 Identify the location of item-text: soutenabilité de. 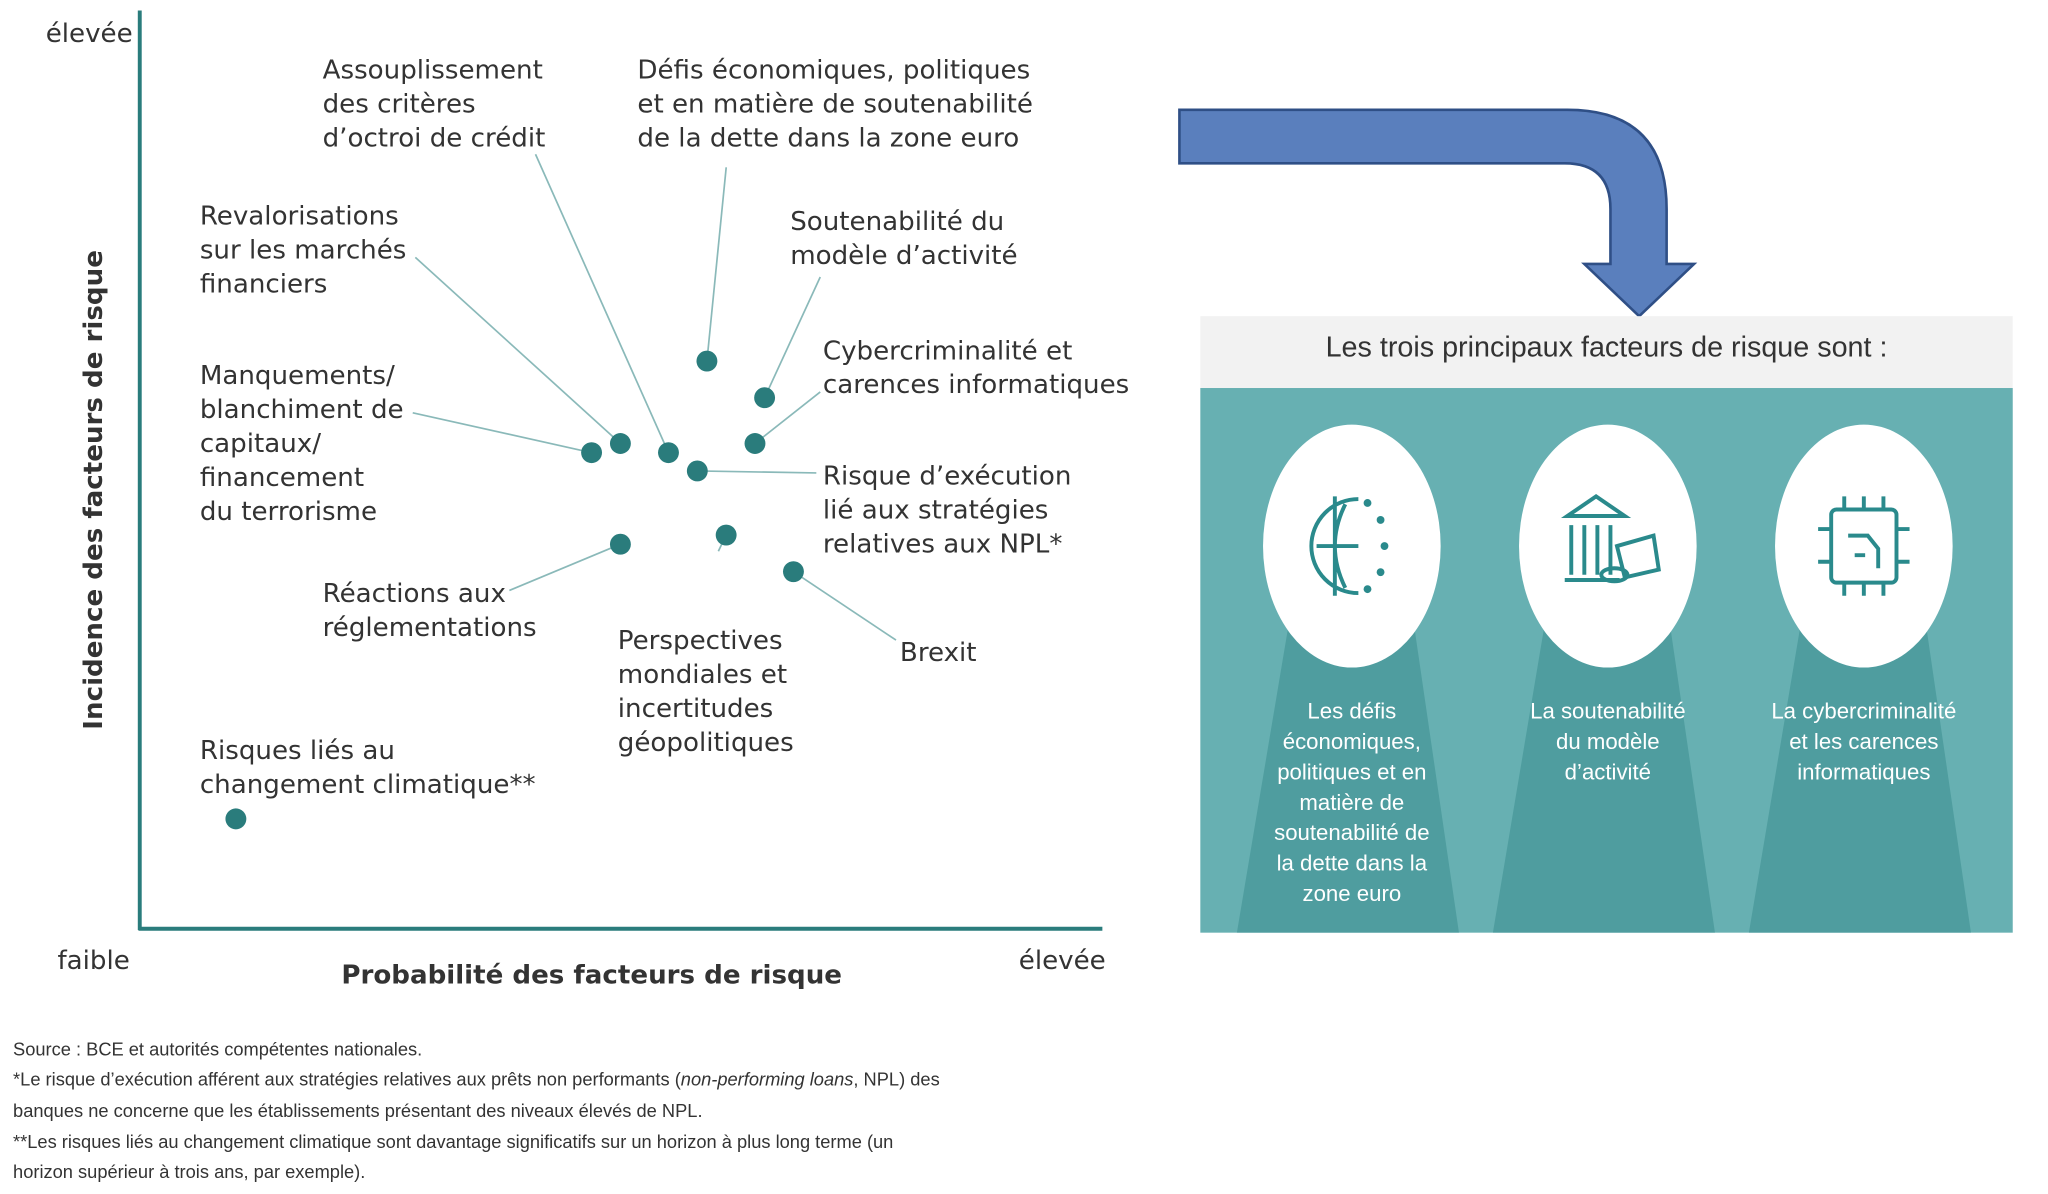
(1351, 832).